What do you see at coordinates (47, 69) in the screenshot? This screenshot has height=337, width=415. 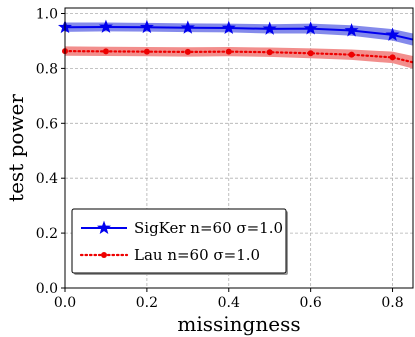 I see `y-tick-label: 0.8` at bounding box center [47, 69].